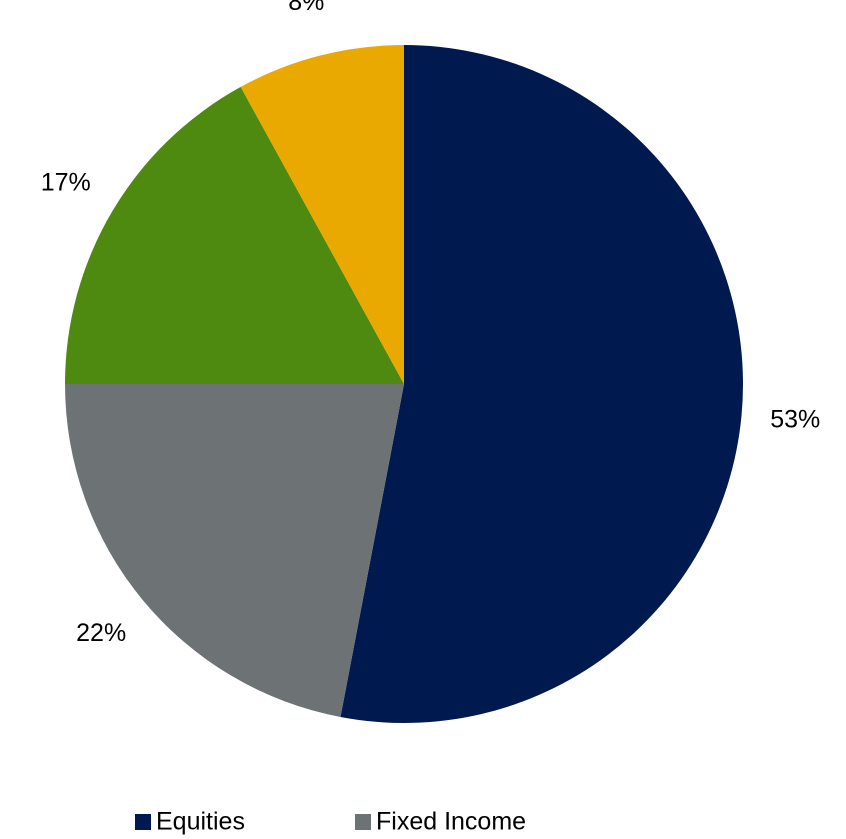 The height and width of the screenshot is (839, 846). I want to click on data-label: 8%, so click(306, 8).